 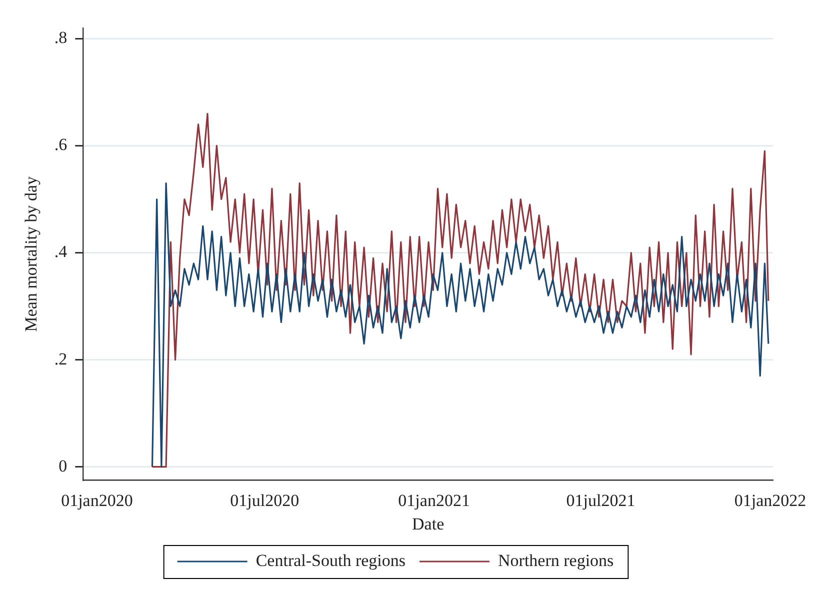 What do you see at coordinates (556, 560) in the screenshot?
I see `legend-label: Northern regions` at bounding box center [556, 560].